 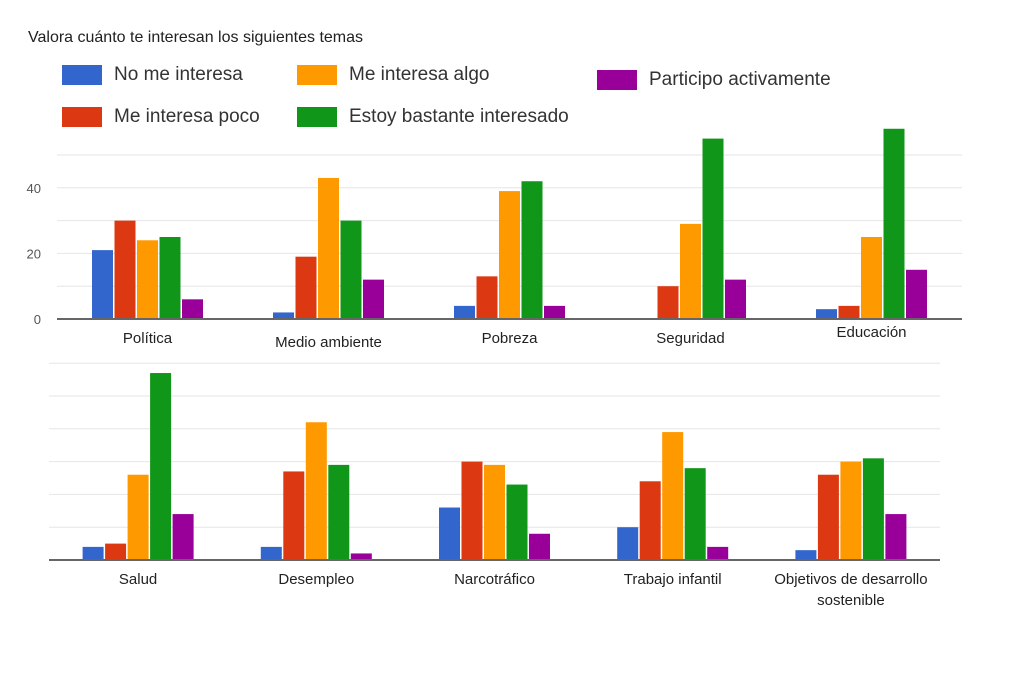 I want to click on y-tick-label: 0, so click(x=37, y=319).